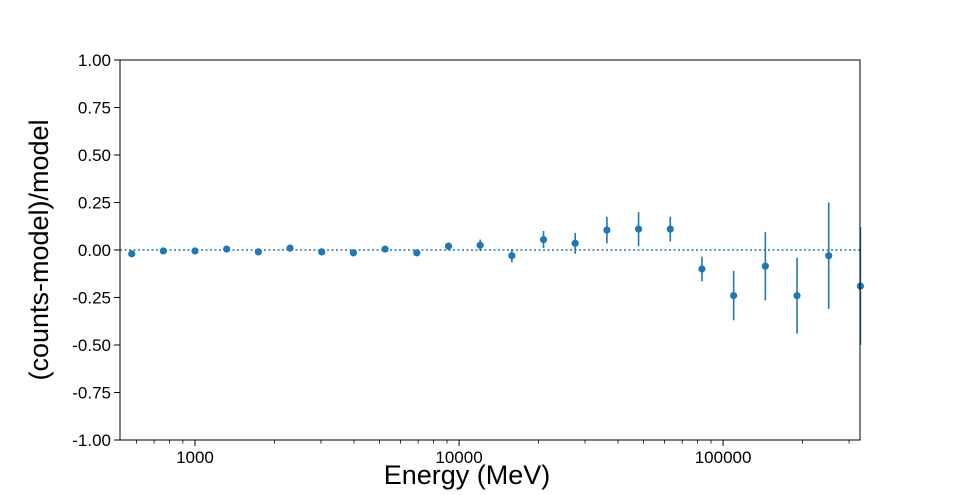 The height and width of the screenshot is (495, 955). I want to click on x-tick-label: 100000, so click(723, 457).